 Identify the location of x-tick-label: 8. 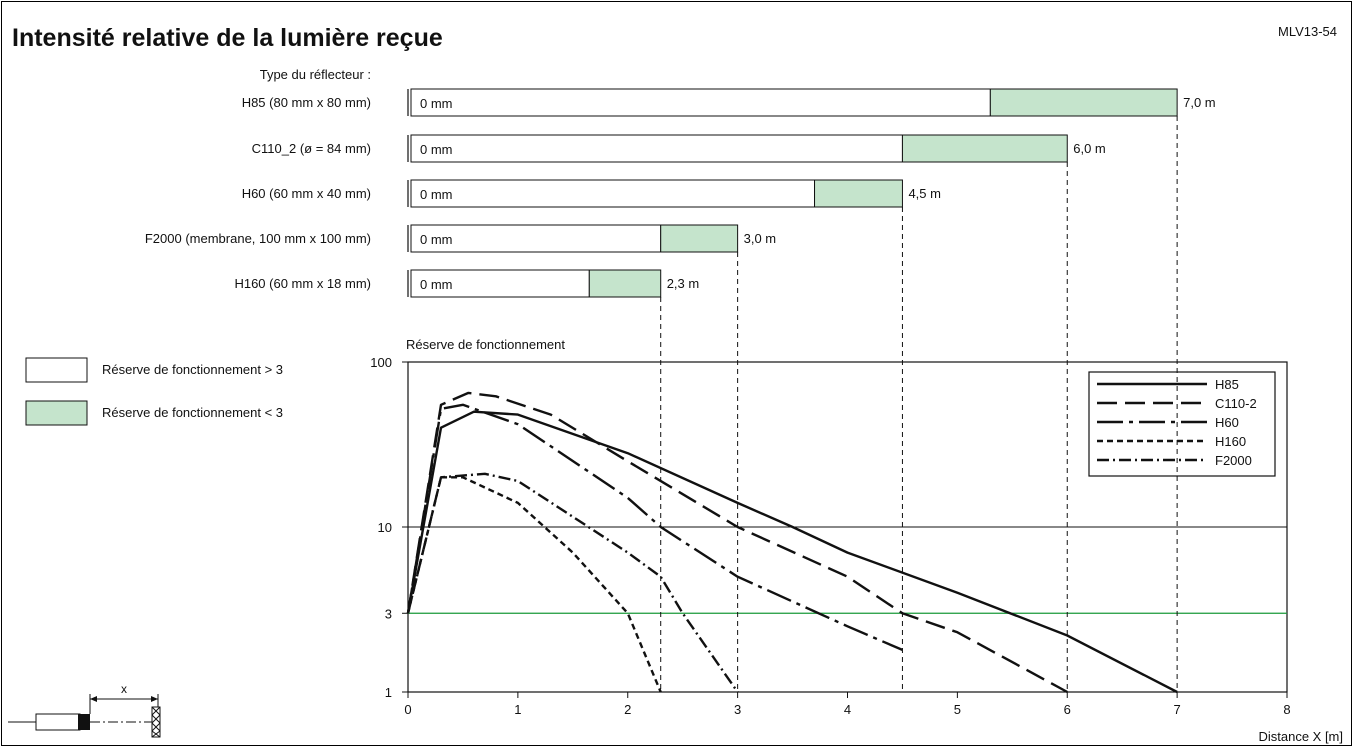
(1286, 709).